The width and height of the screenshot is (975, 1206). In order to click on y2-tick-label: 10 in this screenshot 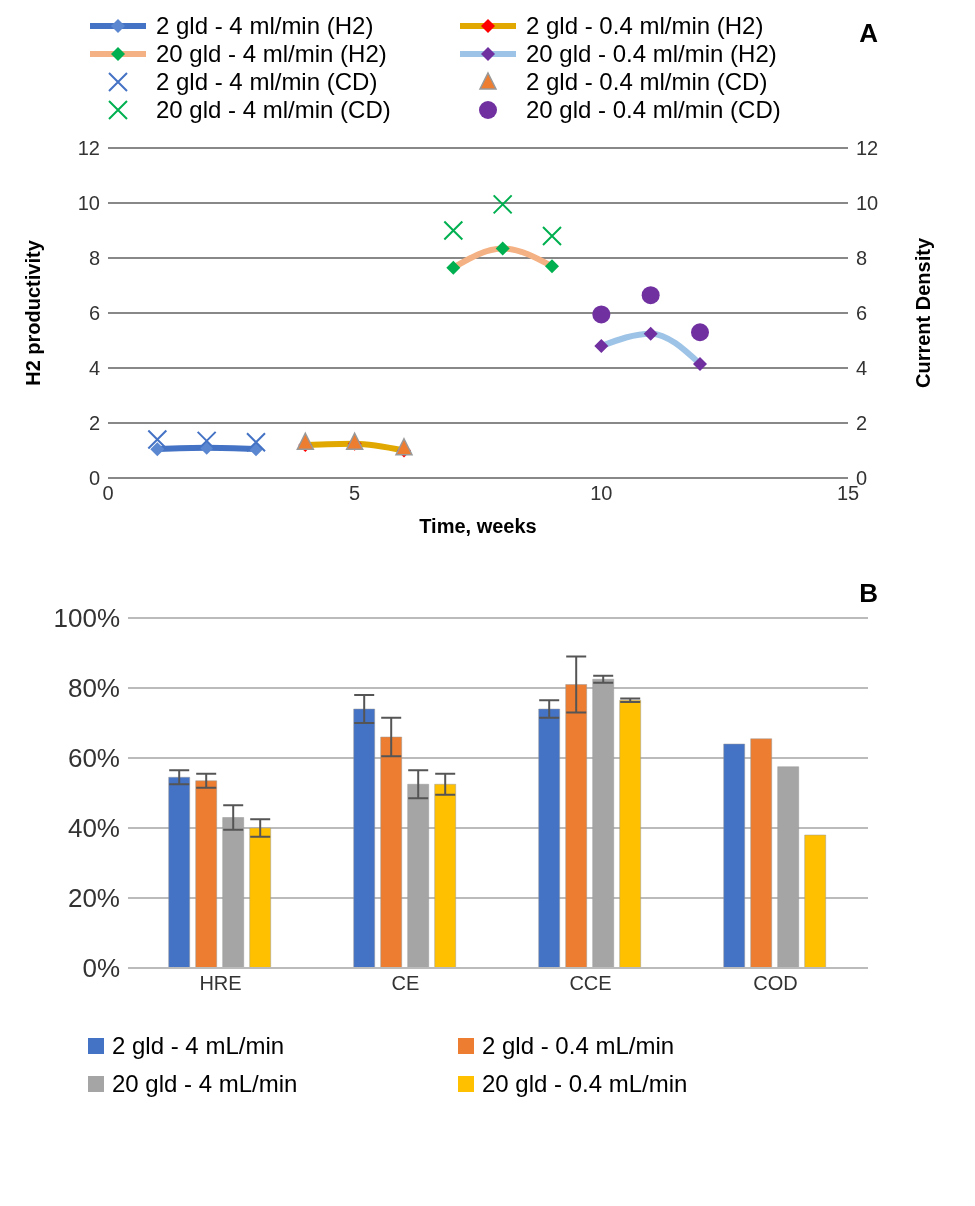, I will do `click(867, 203)`.